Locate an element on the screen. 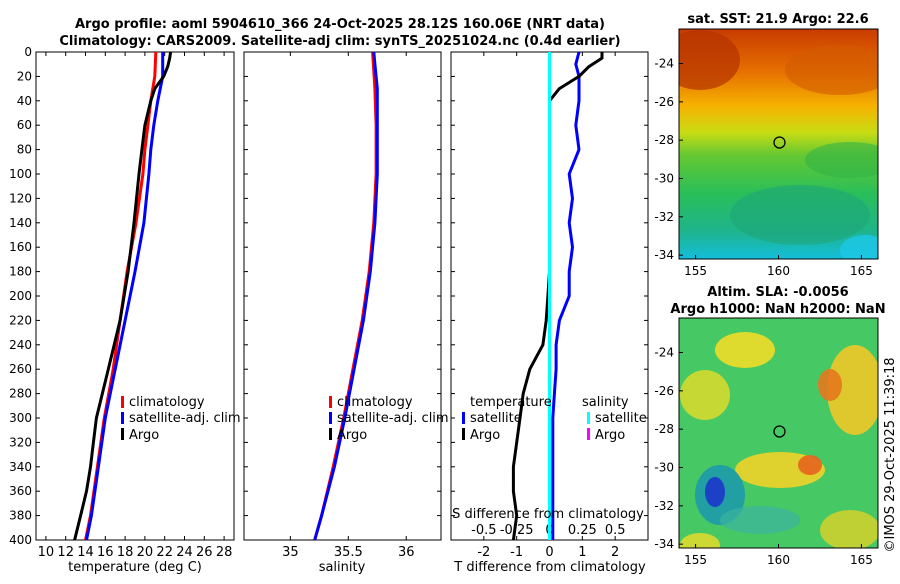  difference-lines is located at coordinates (557, 296).